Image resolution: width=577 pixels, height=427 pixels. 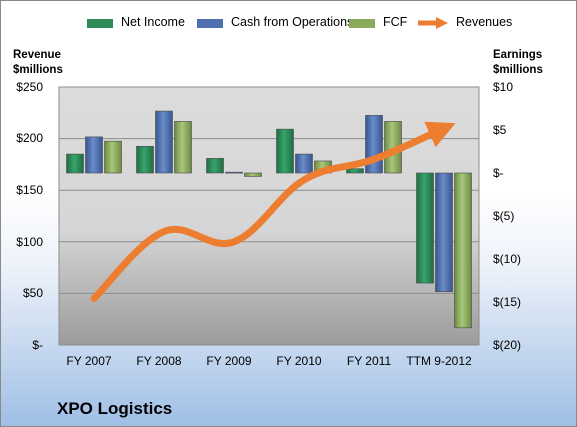 What do you see at coordinates (500, 130) in the screenshot?
I see `right-tick-label: $5` at bounding box center [500, 130].